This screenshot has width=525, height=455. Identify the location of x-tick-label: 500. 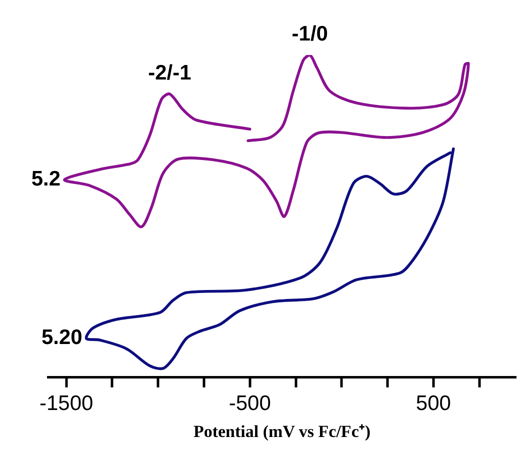
(433, 403).